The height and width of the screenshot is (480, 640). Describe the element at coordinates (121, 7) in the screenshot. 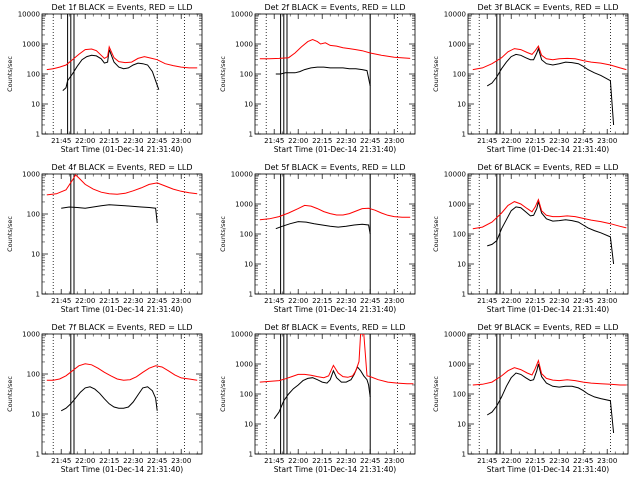

I see `panel-title: Det 1f BLACK = Events, RED = LLD` at that location.